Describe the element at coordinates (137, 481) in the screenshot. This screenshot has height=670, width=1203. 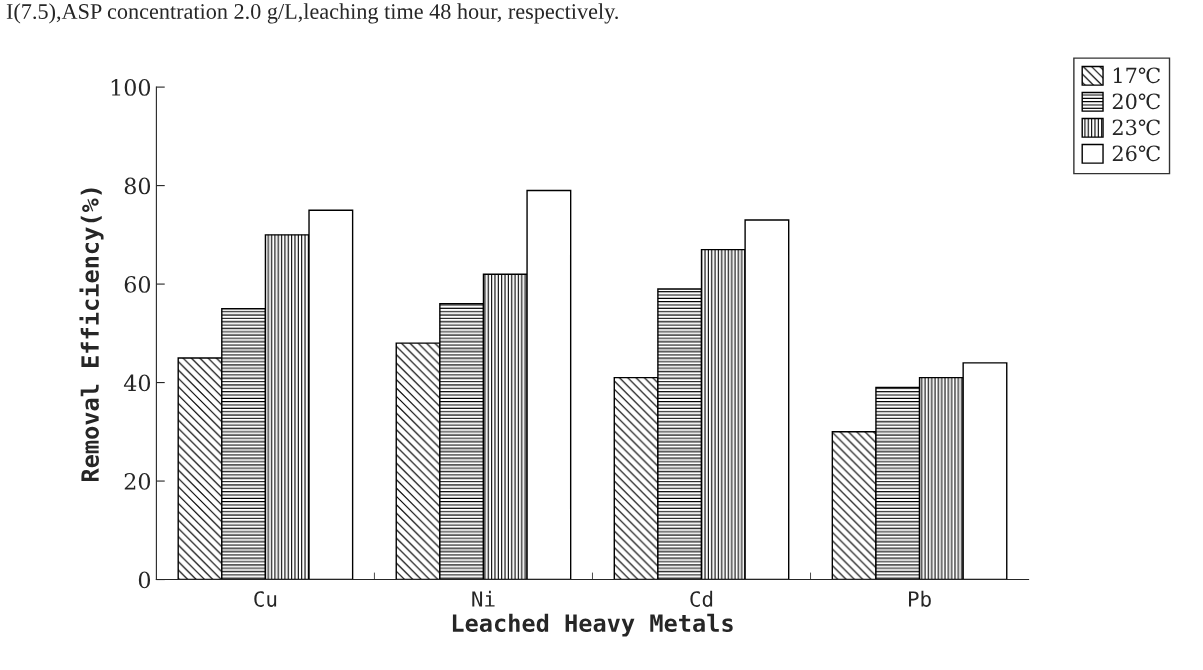
I see `y-tick-label: 20` at that location.